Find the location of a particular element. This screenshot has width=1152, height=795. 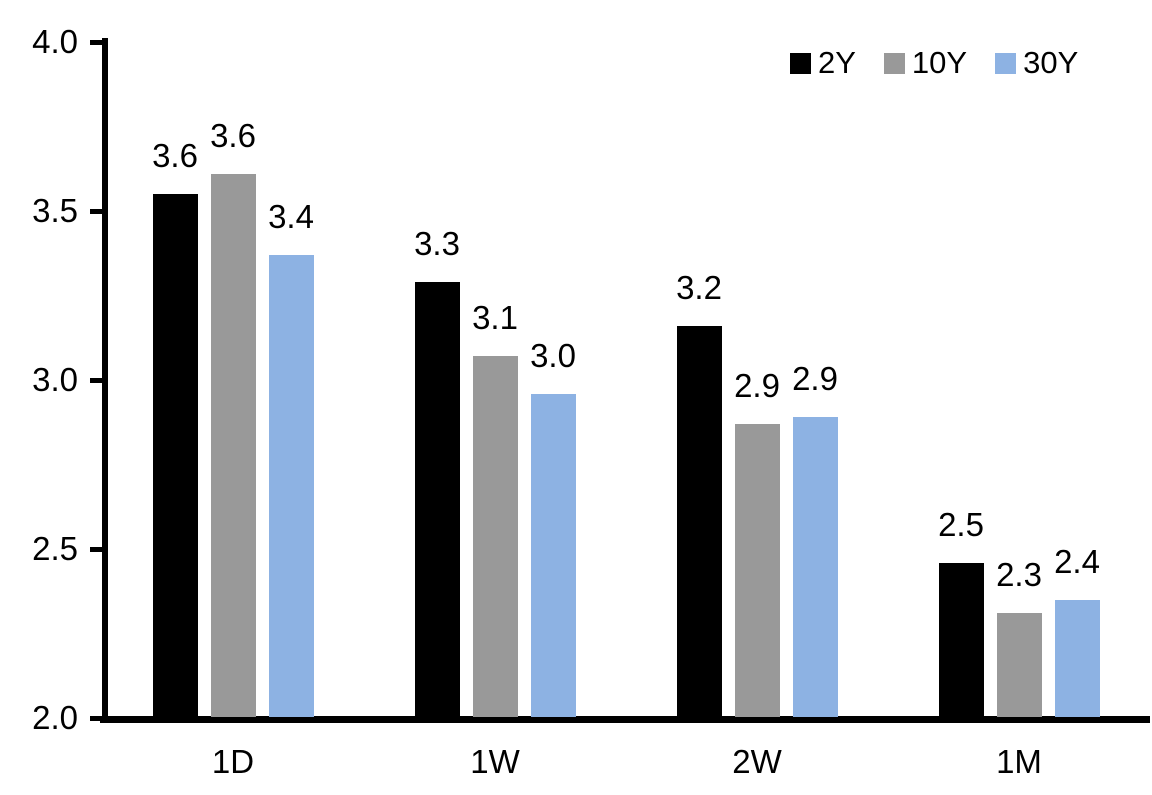

bar-value-label-10y-1w: 3.1 is located at coordinates (495, 318).